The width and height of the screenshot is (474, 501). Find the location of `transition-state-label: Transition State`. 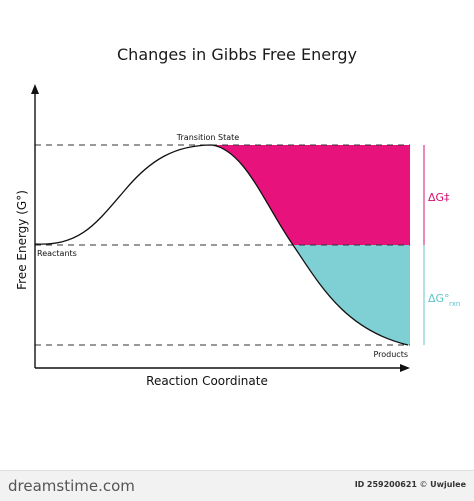

transition-state-label: Transition State is located at coordinates (207, 137).